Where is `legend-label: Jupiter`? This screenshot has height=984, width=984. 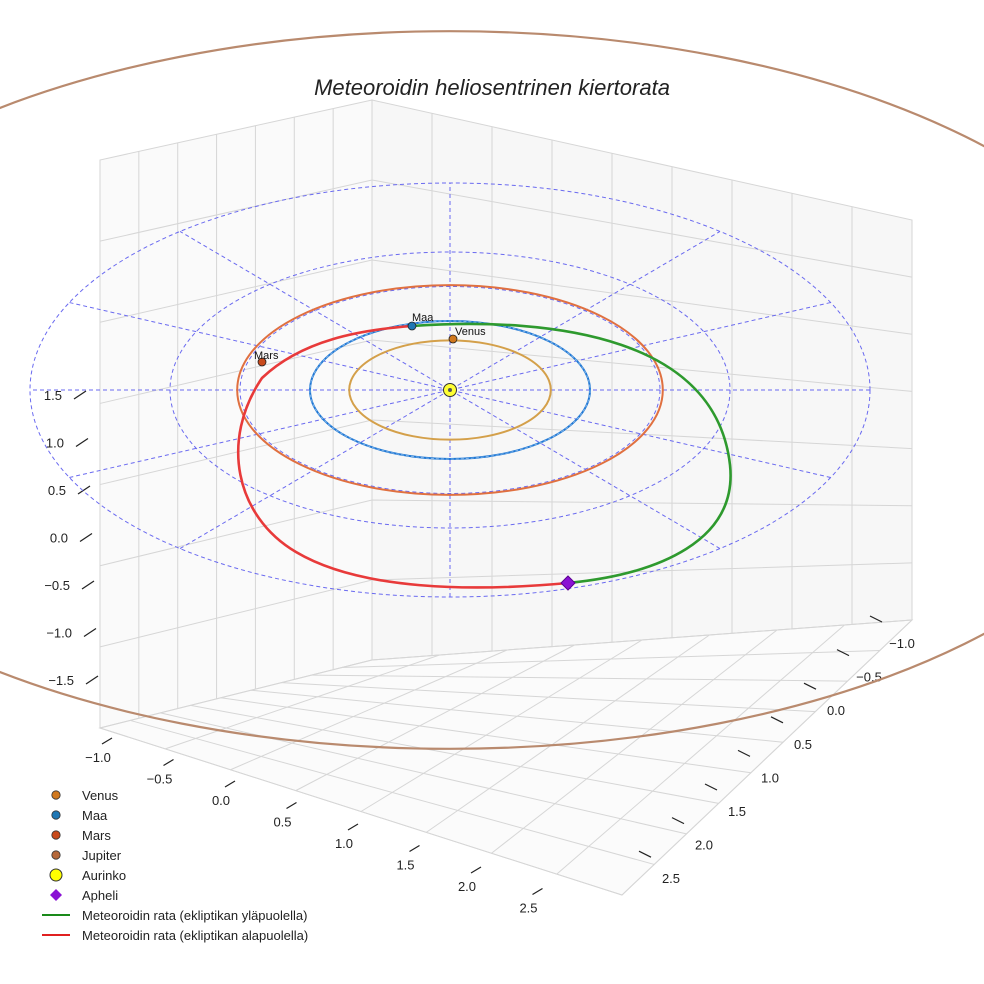
legend-label: Jupiter is located at coordinates (102, 855).